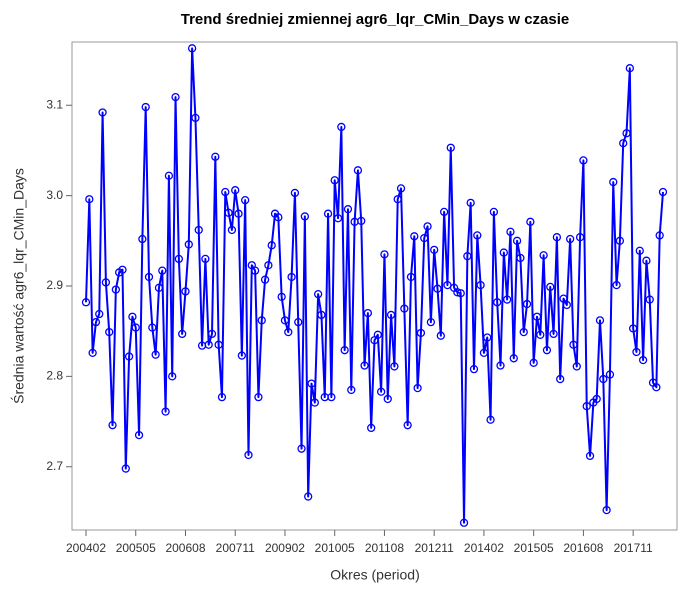 Image resolution: width=700 pixels, height=600 pixels. I want to click on x-tick-label: 200402, so click(86, 548).